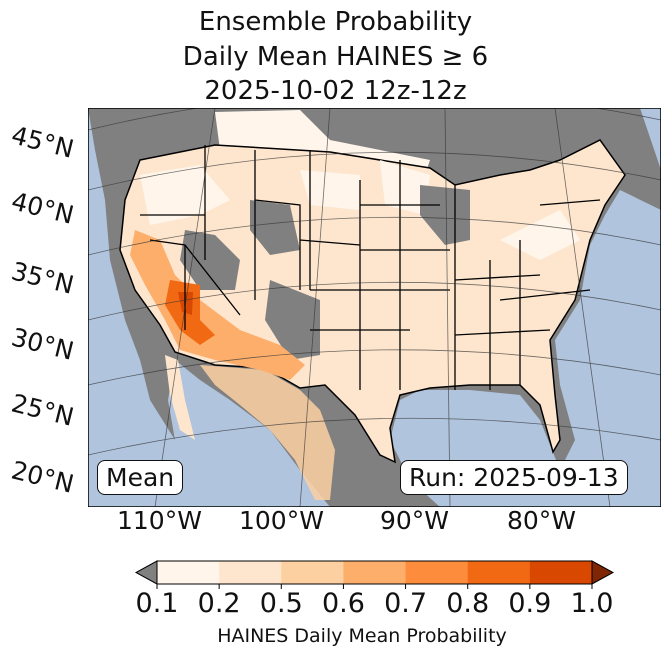 This screenshot has height=658, width=671. Describe the element at coordinates (217, 305) in the screenshot. I see `high-probability-area` at that location.